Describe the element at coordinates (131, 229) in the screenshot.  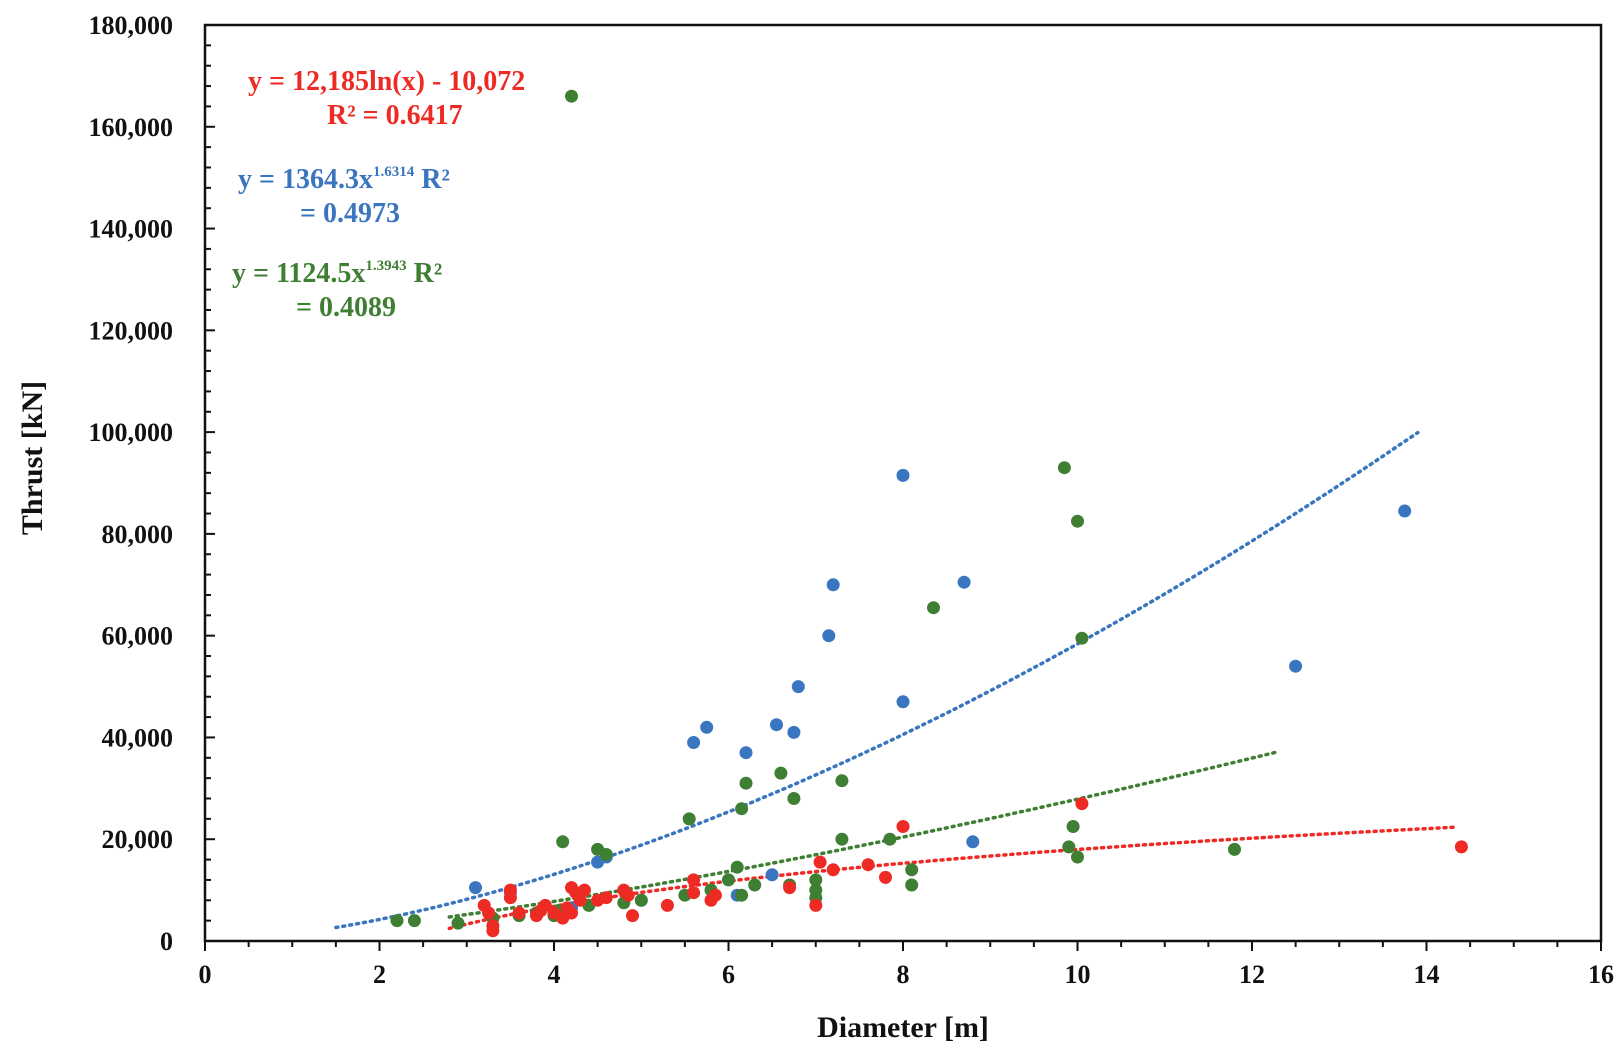
I see `y-tick-label: 140,000` at that location.